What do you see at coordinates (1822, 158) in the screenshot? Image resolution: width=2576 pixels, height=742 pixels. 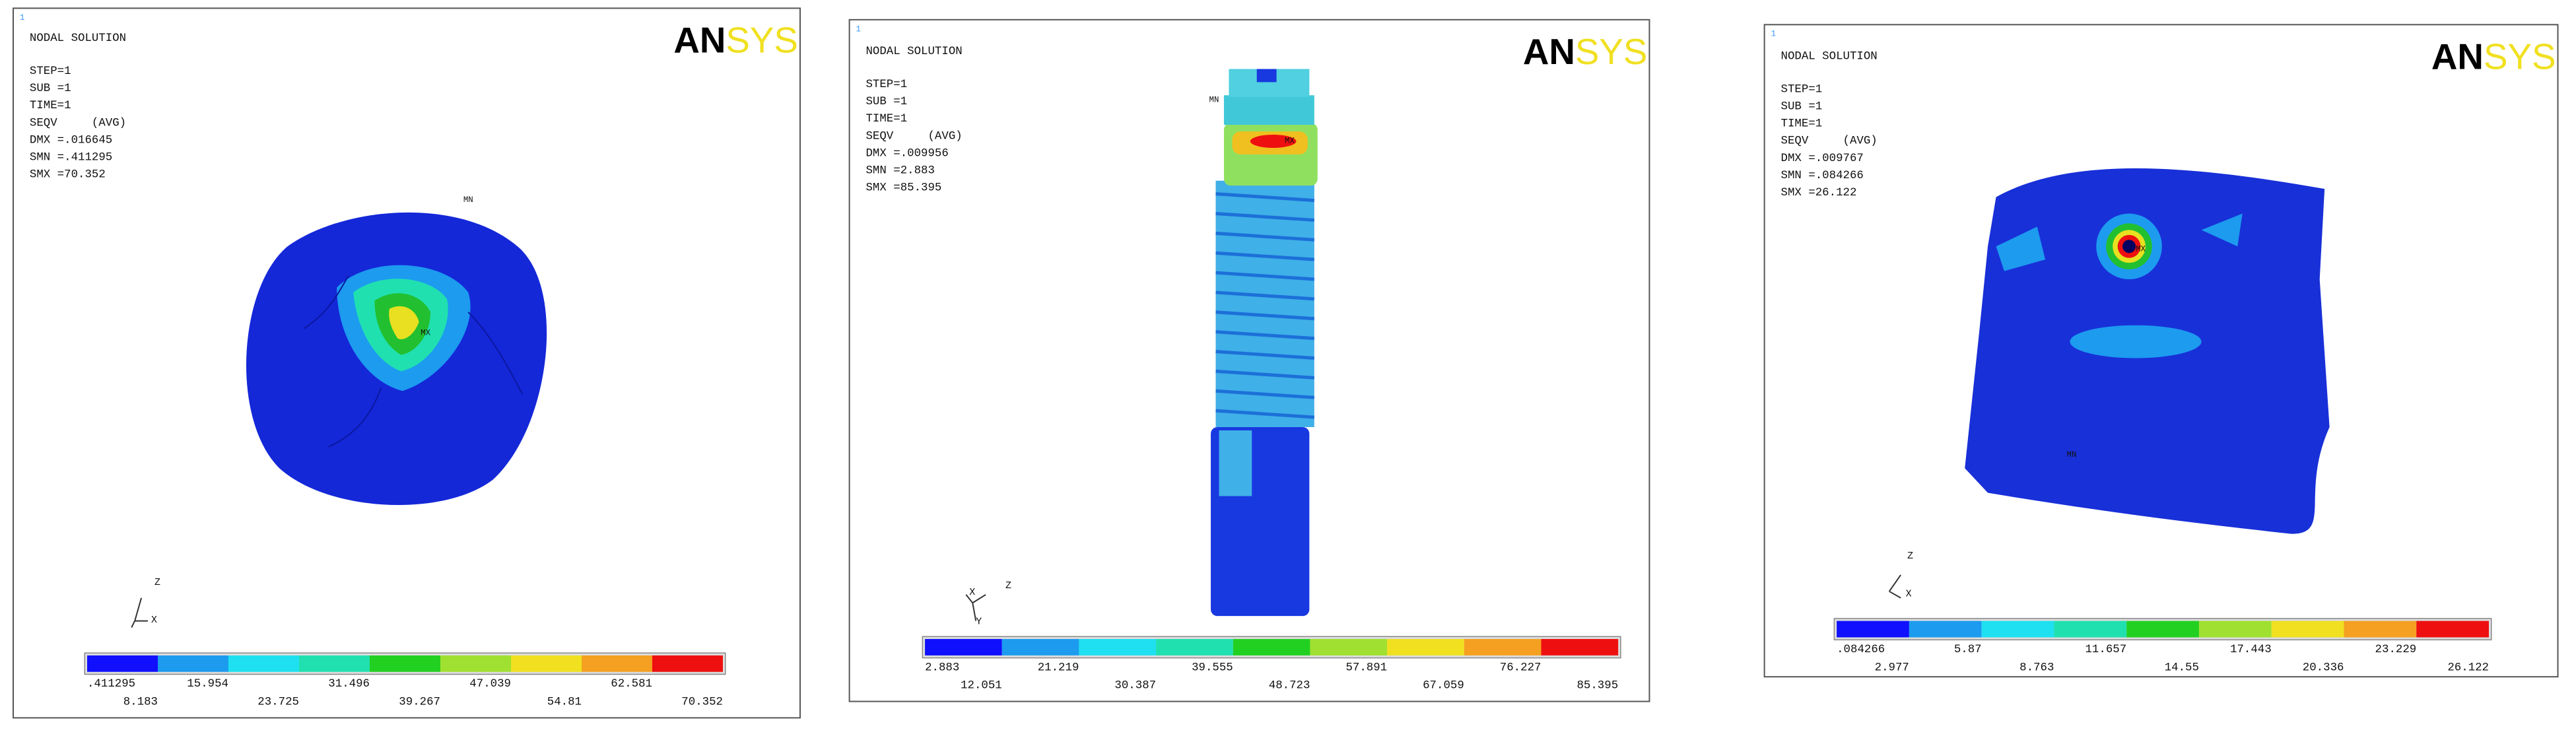 I see `solution-info: DMX =.009767` at bounding box center [1822, 158].